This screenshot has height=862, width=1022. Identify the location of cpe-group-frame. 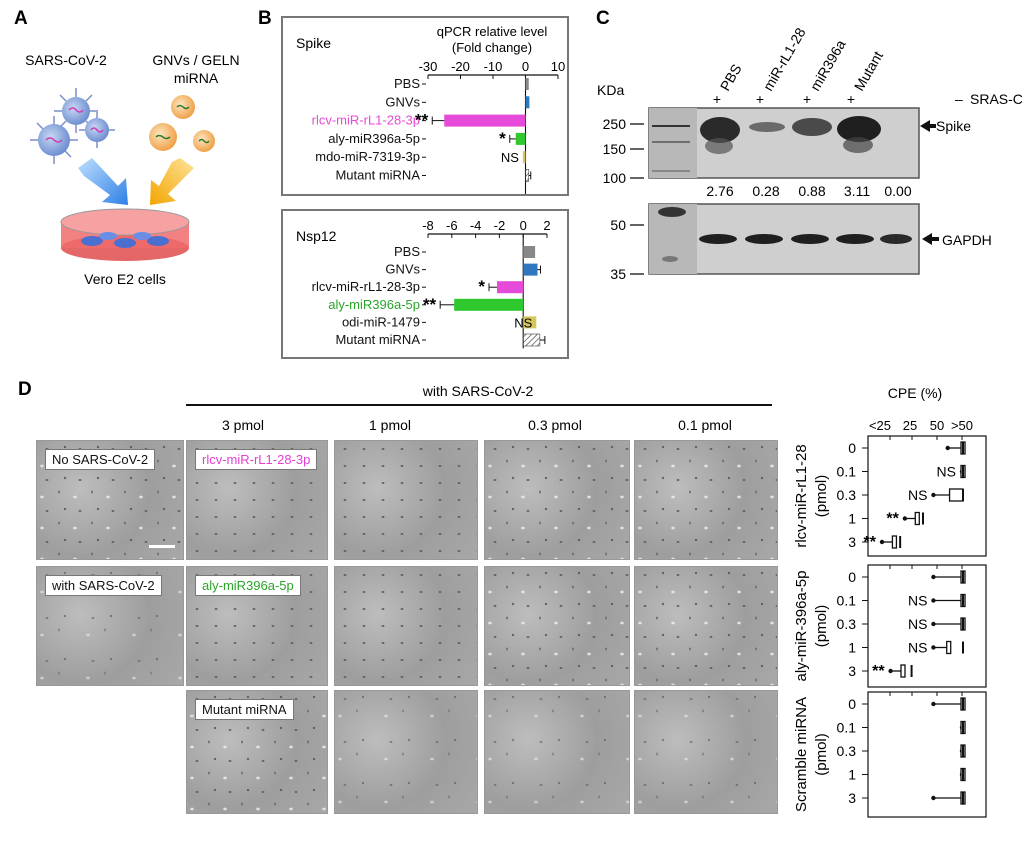
(927, 626).